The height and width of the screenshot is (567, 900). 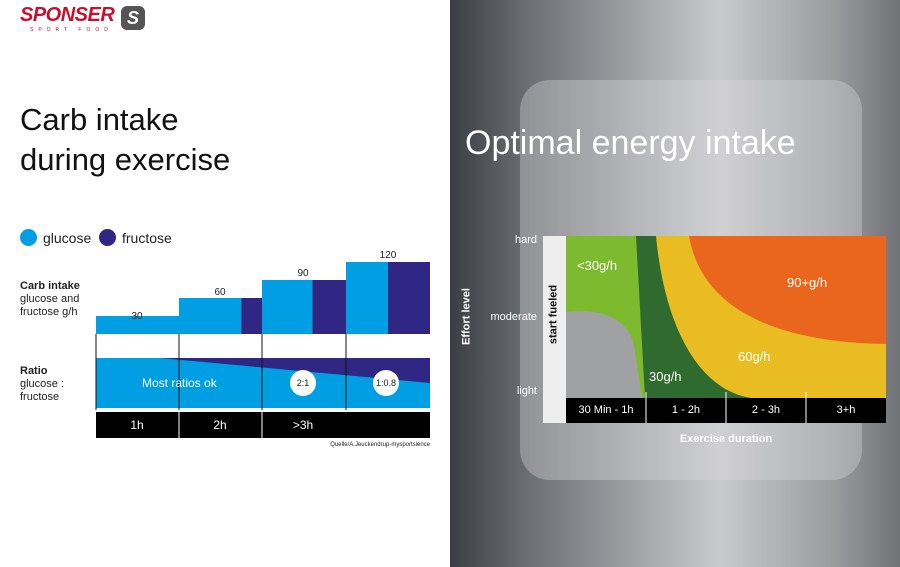 What do you see at coordinates (220, 425) in the screenshot?
I see `time-label-2h: 2h` at bounding box center [220, 425].